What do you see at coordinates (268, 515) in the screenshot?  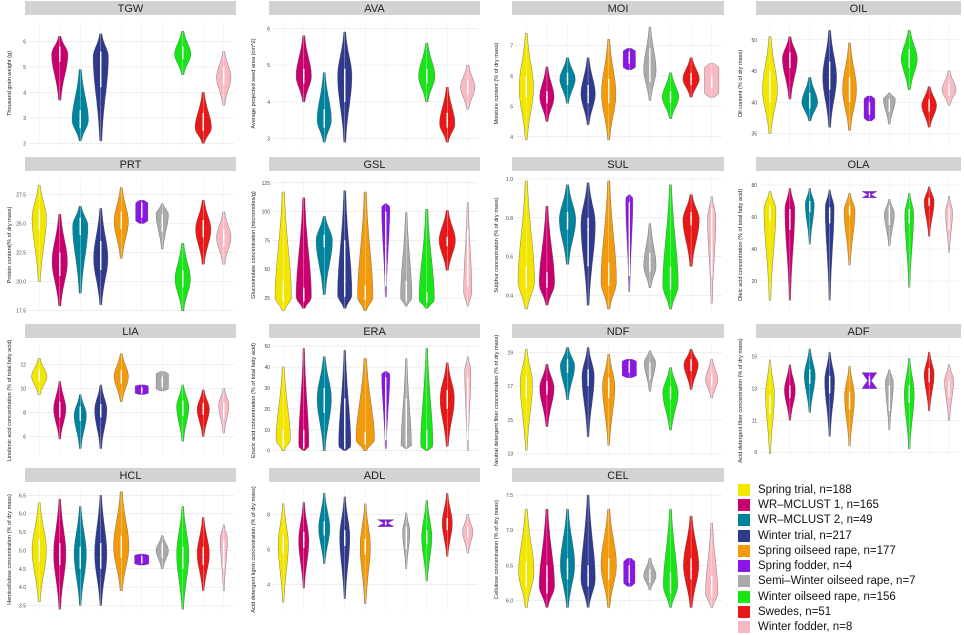 I see `y-tick-label: 8` at bounding box center [268, 515].